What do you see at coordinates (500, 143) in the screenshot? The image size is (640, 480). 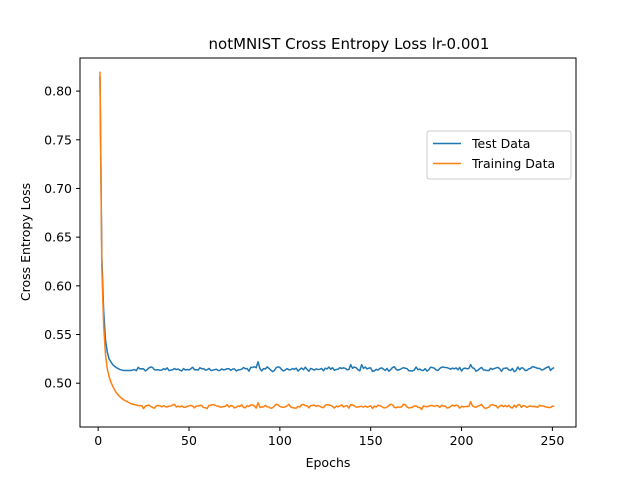 I see `legend-label-test-data: Test Data` at bounding box center [500, 143].